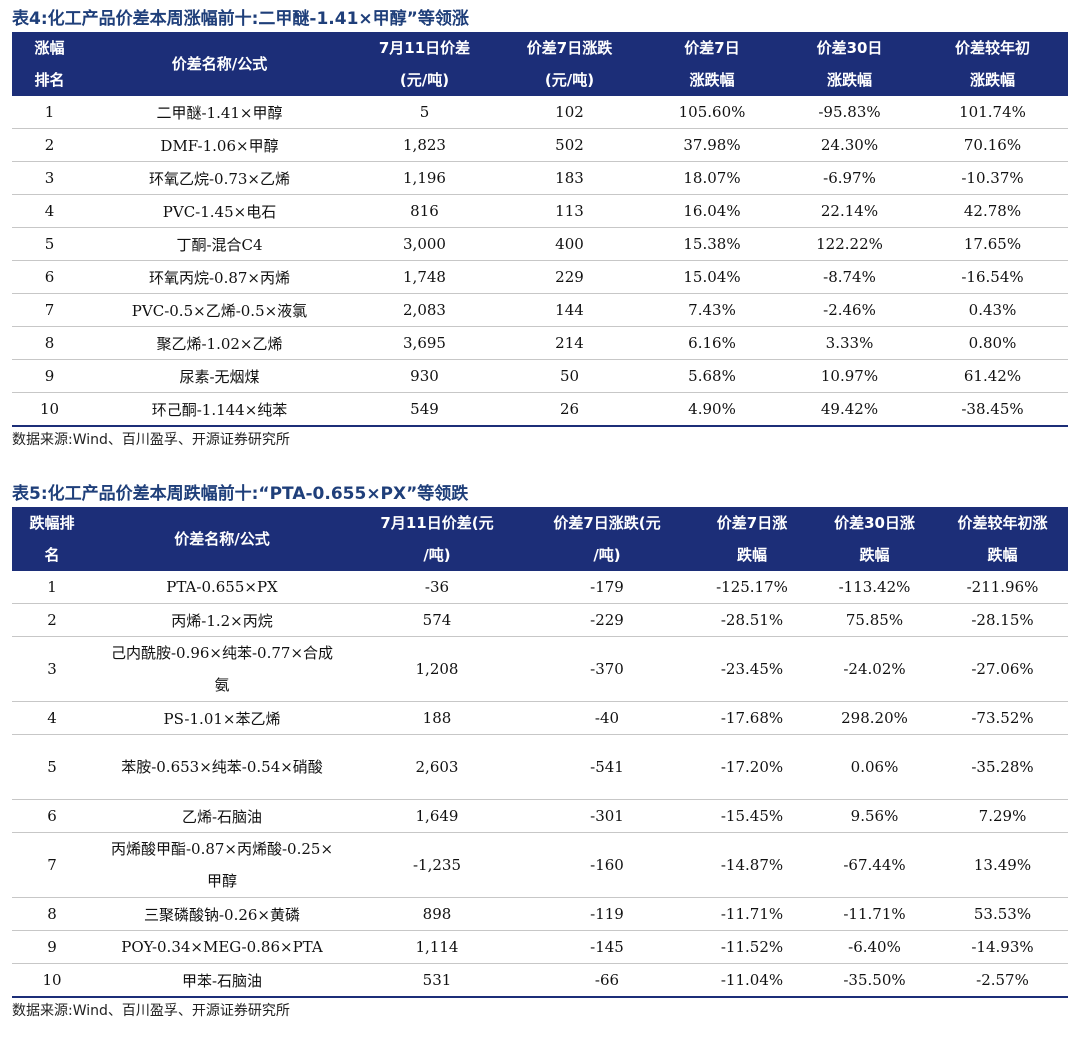 This screenshot has width=1080, height=1041. I want to click on cell-spread: 3,000, so click(424, 244).